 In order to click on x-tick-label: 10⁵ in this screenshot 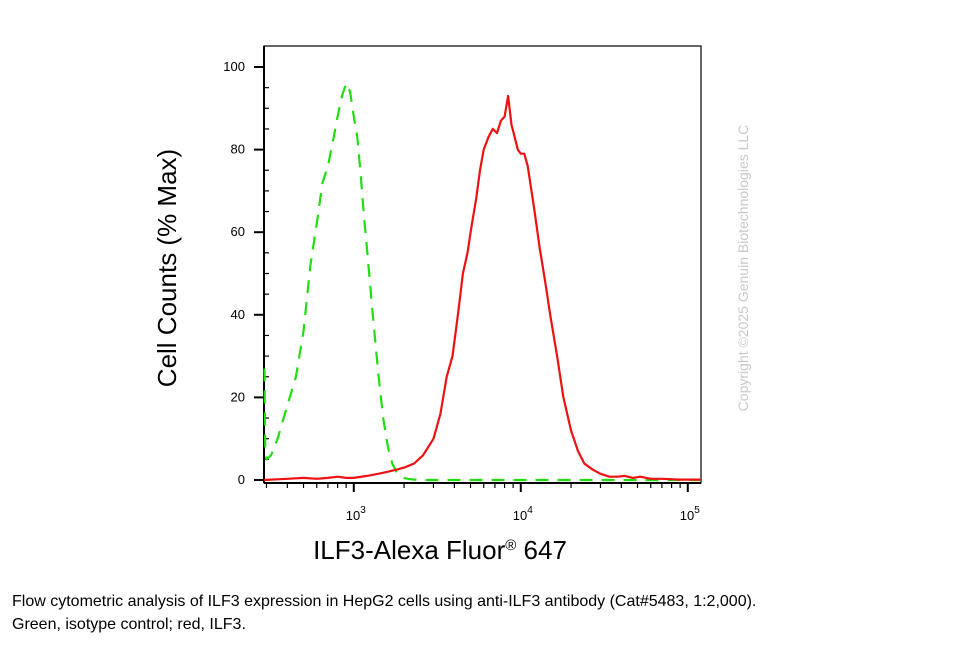, I will do `click(690, 514)`.